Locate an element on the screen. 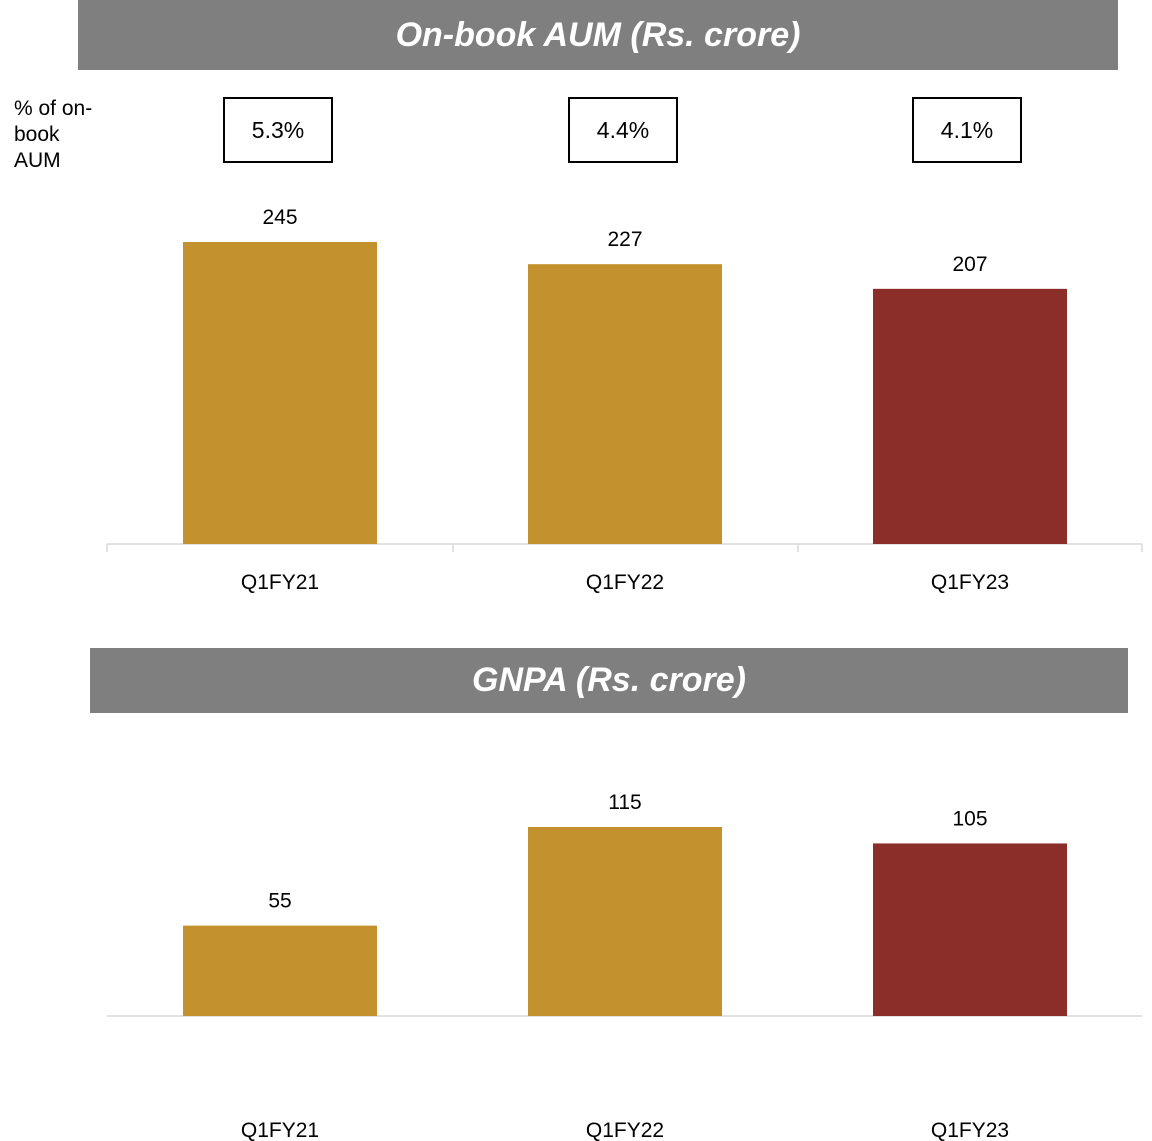 The width and height of the screenshot is (1152, 1141). gnpa-category-label: Q1FY22 is located at coordinates (625, 1130).